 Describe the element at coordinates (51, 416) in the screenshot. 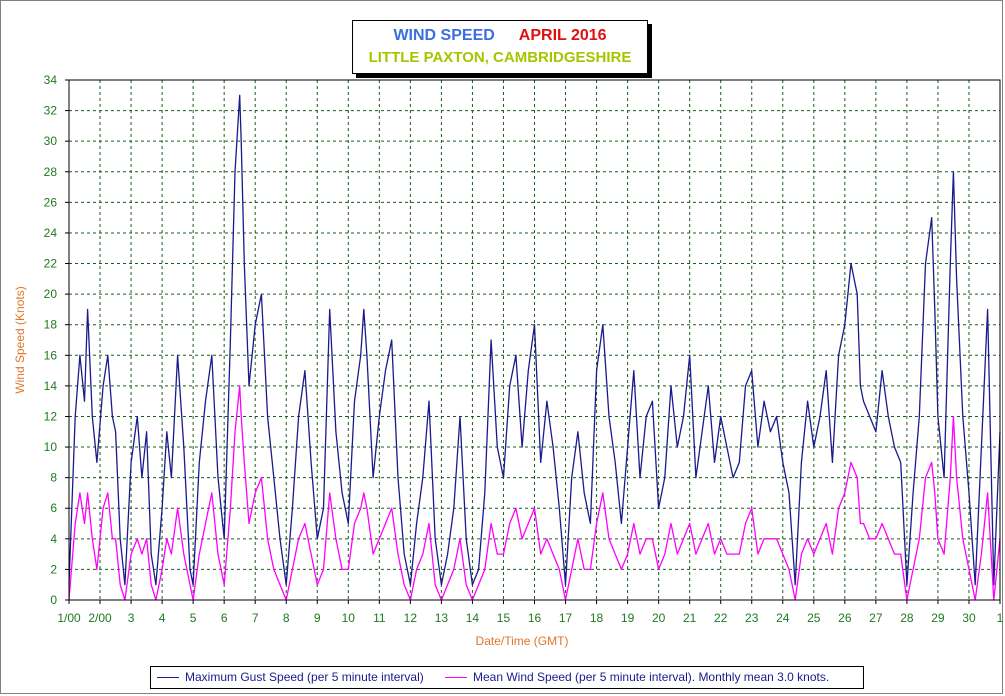

I see `y-tick-label: 12` at that location.